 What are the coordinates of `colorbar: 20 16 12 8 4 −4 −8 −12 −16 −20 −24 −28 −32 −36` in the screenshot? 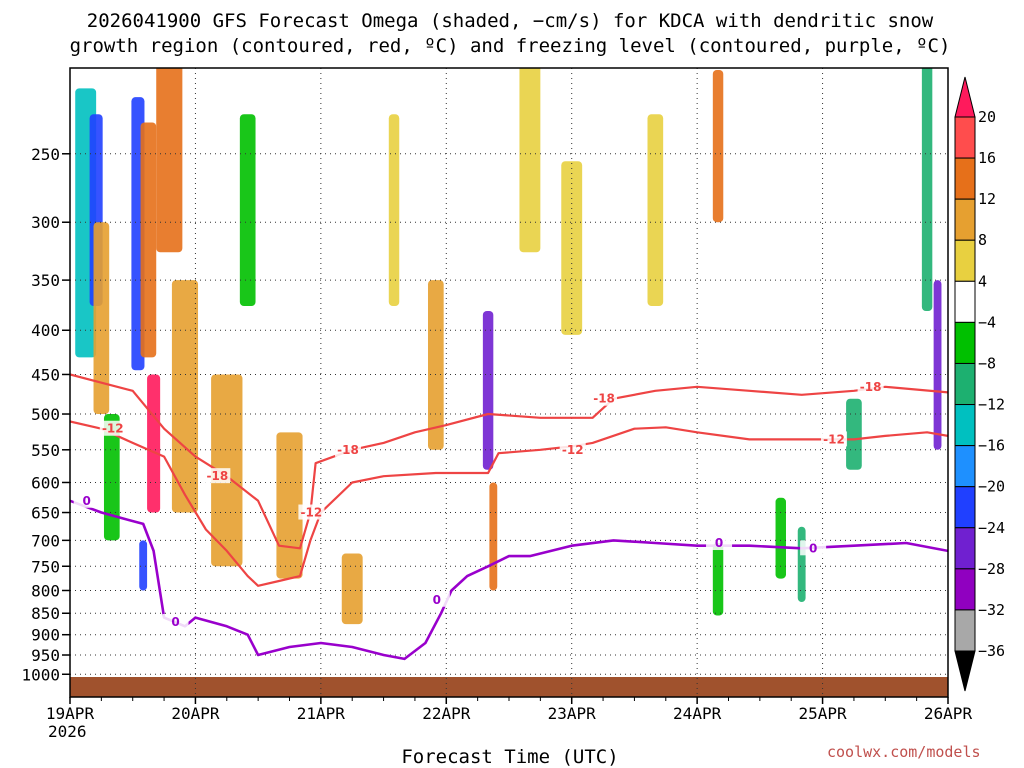 It's located at (979, 384).